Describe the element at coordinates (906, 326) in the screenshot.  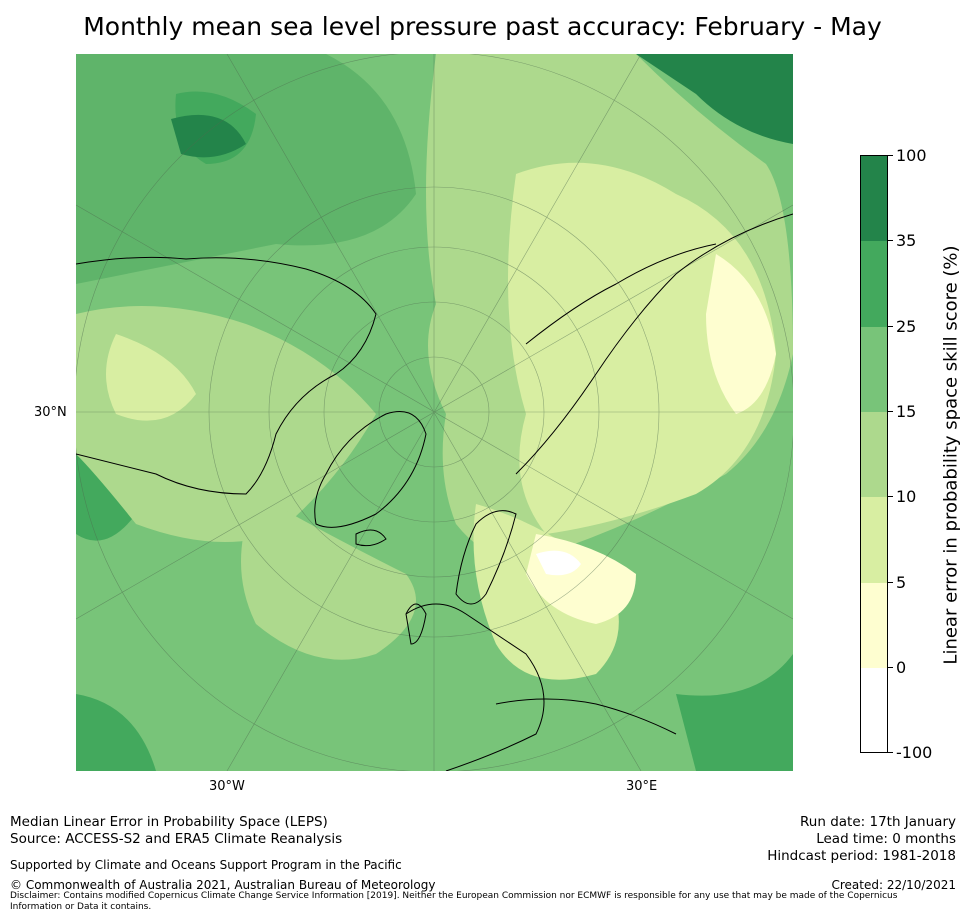
I see `colorbar-label: 25` at that location.